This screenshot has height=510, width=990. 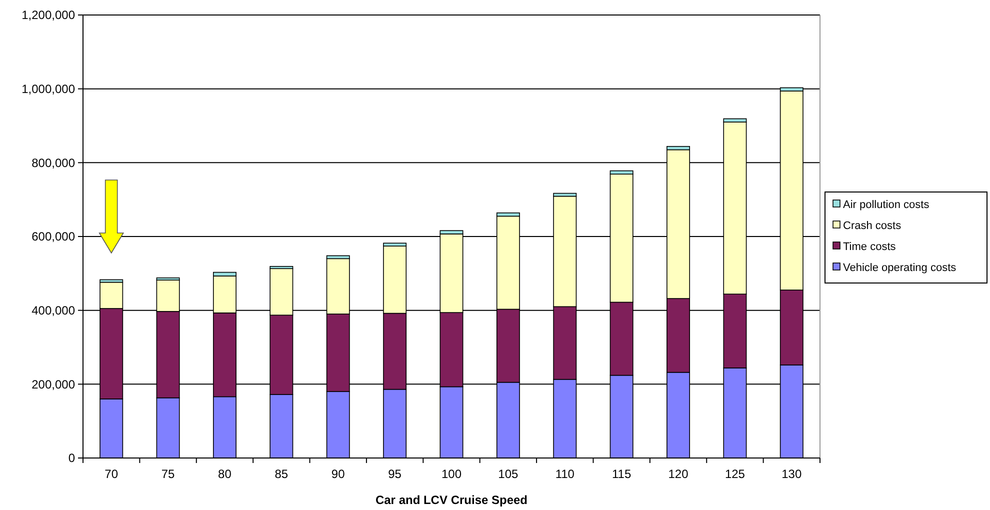 I want to click on x-tick-label: 100, so click(x=451, y=474).